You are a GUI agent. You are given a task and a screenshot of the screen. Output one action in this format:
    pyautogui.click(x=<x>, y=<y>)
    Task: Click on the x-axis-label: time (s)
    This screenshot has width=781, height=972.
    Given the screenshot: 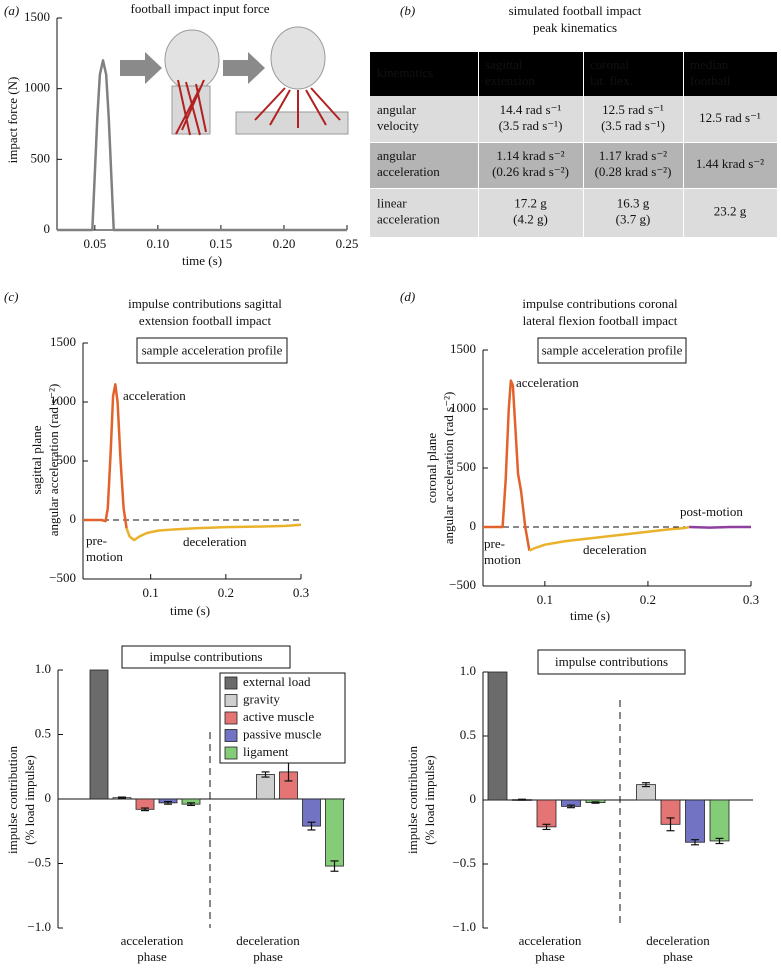 What is the action you would take?
    pyautogui.click(x=202, y=260)
    